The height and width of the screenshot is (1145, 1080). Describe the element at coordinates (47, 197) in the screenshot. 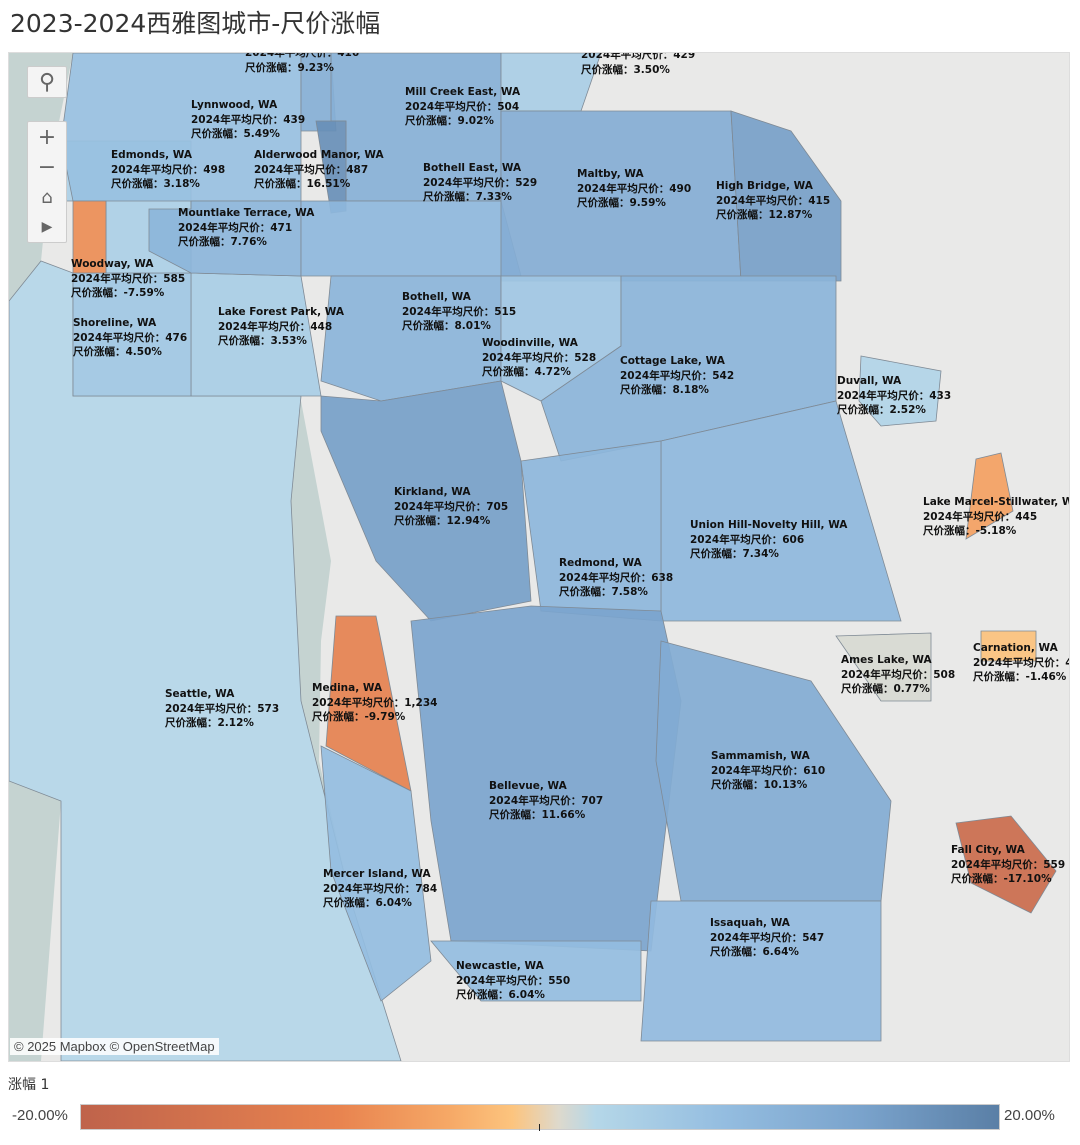

I see `home-icon: ⌂` at that location.